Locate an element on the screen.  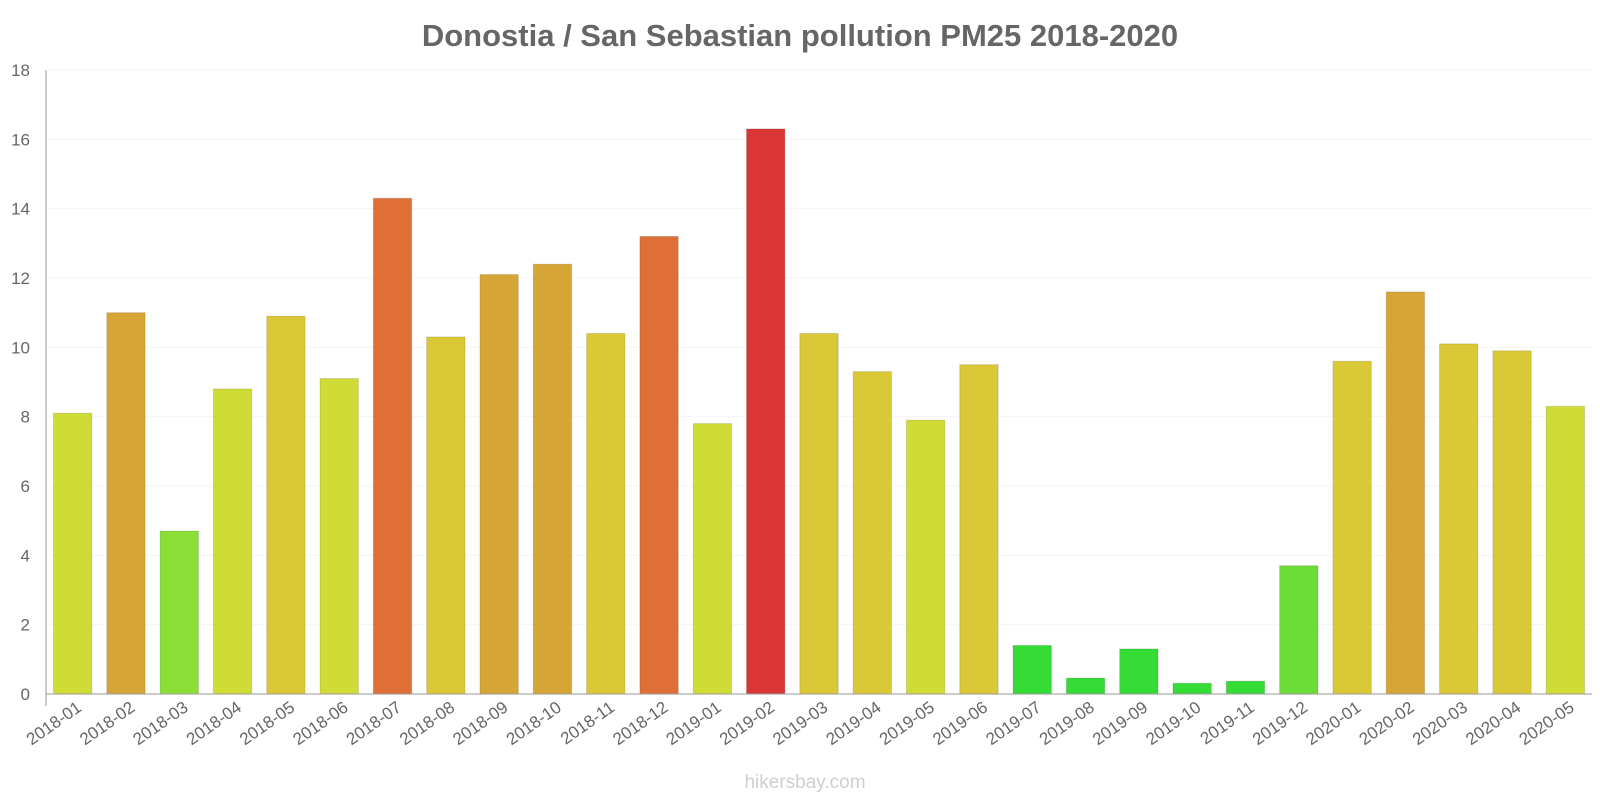
x-tick-label: 2019-06 is located at coordinates (960, 723).